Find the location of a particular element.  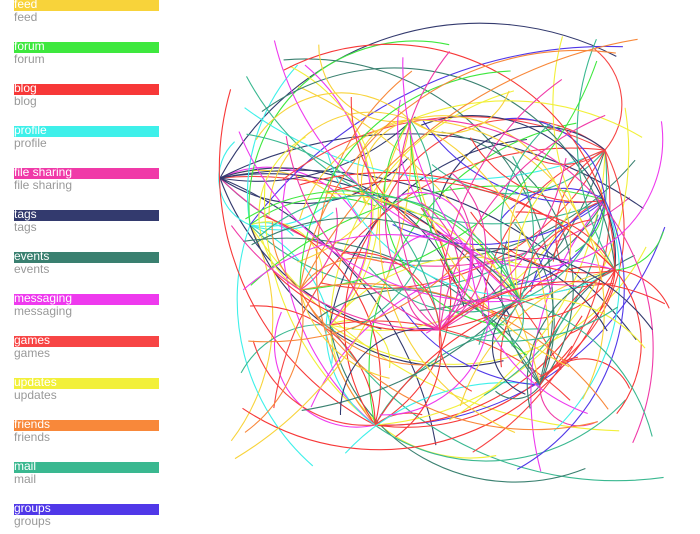

legend-label-caption: messaging is located at coordinates (43, 311).